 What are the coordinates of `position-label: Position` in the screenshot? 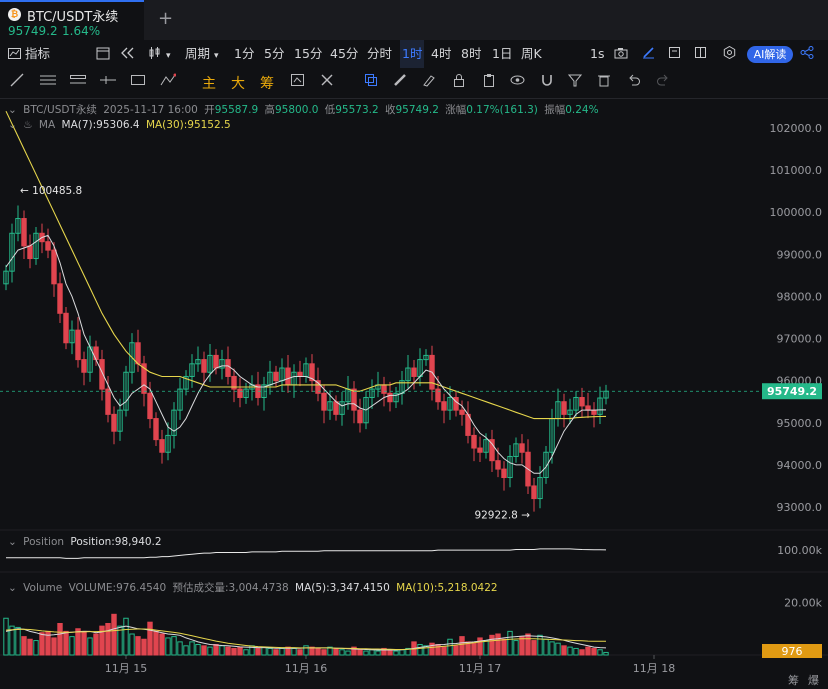 It's located at (44, 542).